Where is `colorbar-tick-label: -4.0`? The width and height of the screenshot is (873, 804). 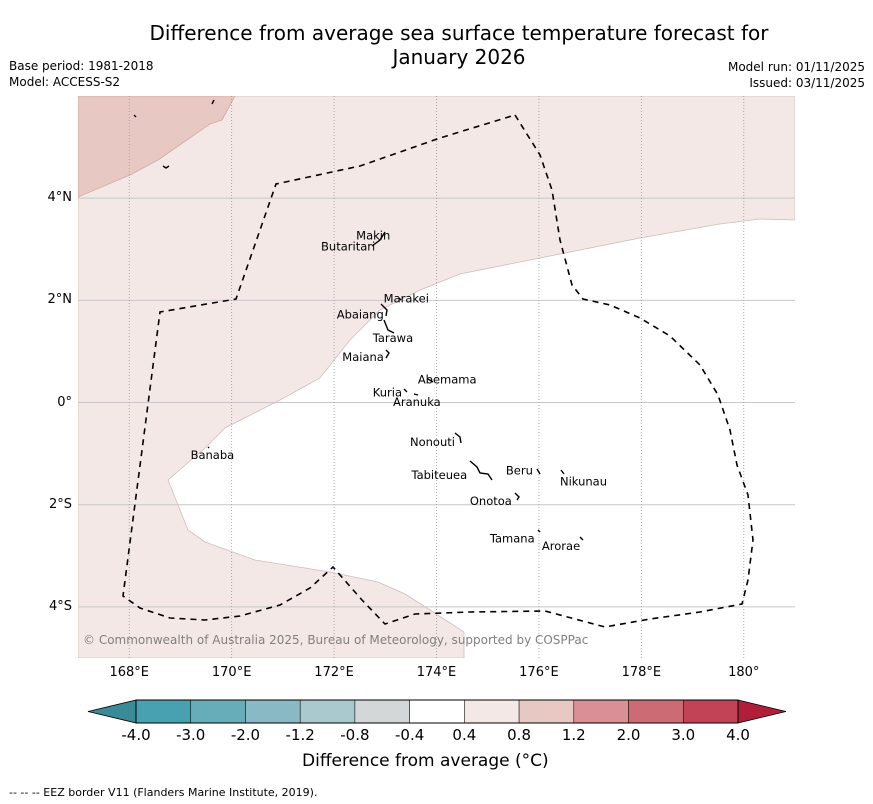
colorbar-tick-label: -4.0 is located at coordinates (136, 735).